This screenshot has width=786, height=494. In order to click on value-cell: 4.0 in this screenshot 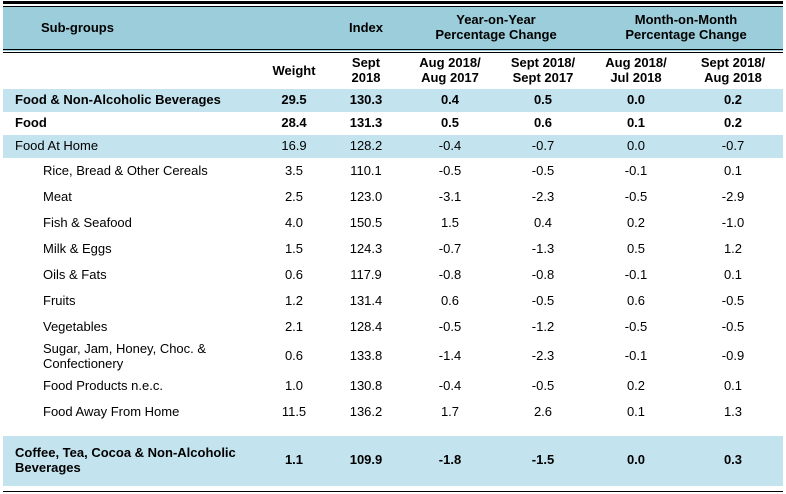, I will do `click(294, 222)`.